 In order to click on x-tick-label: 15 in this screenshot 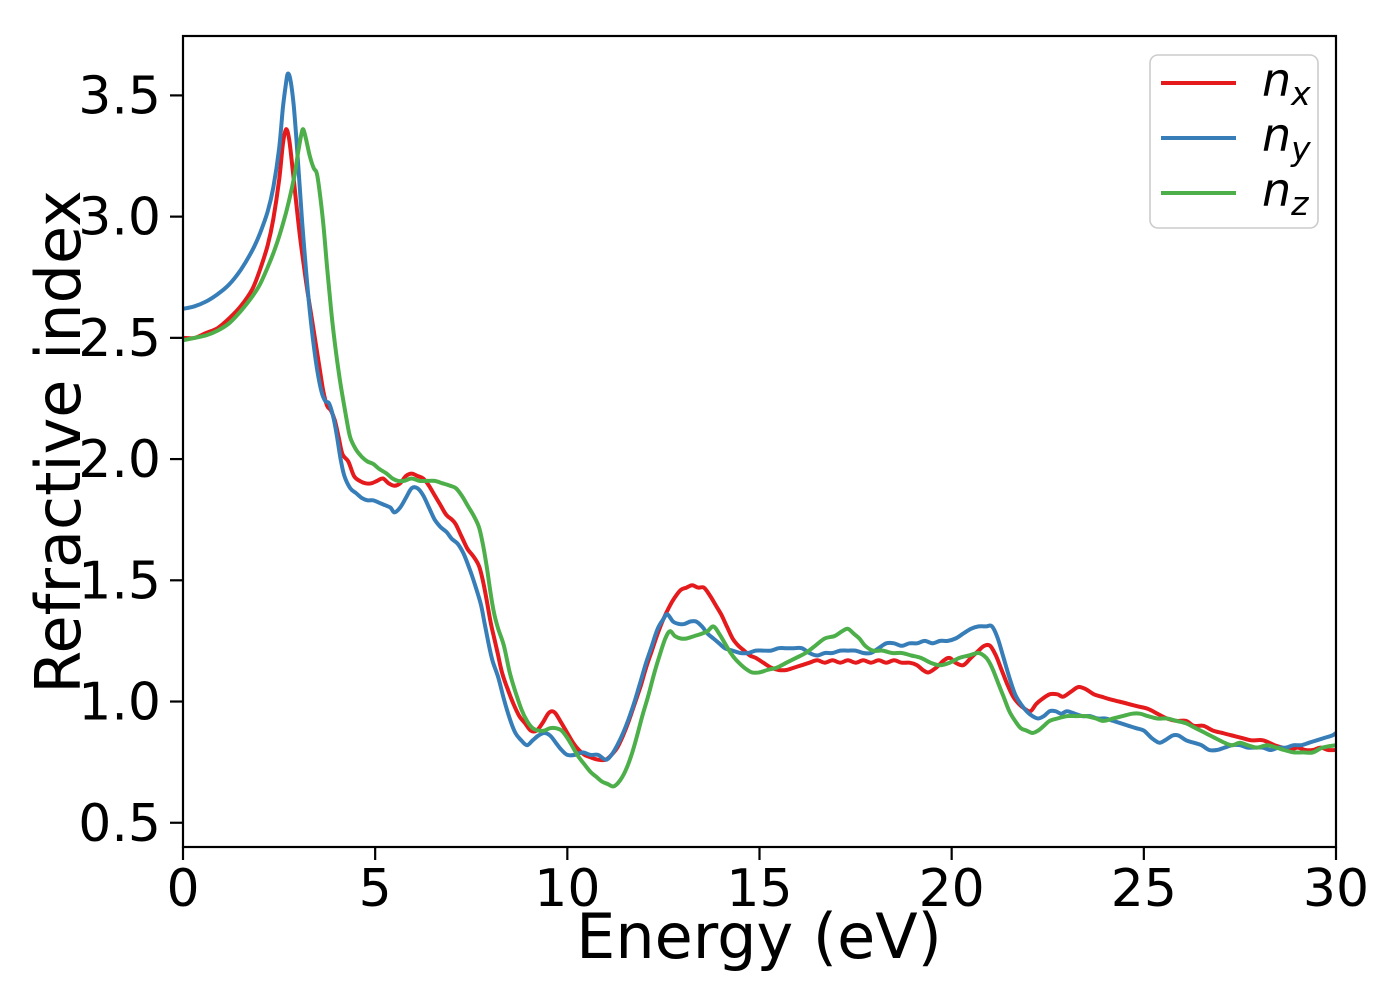, I will do `click(759, 889)`.